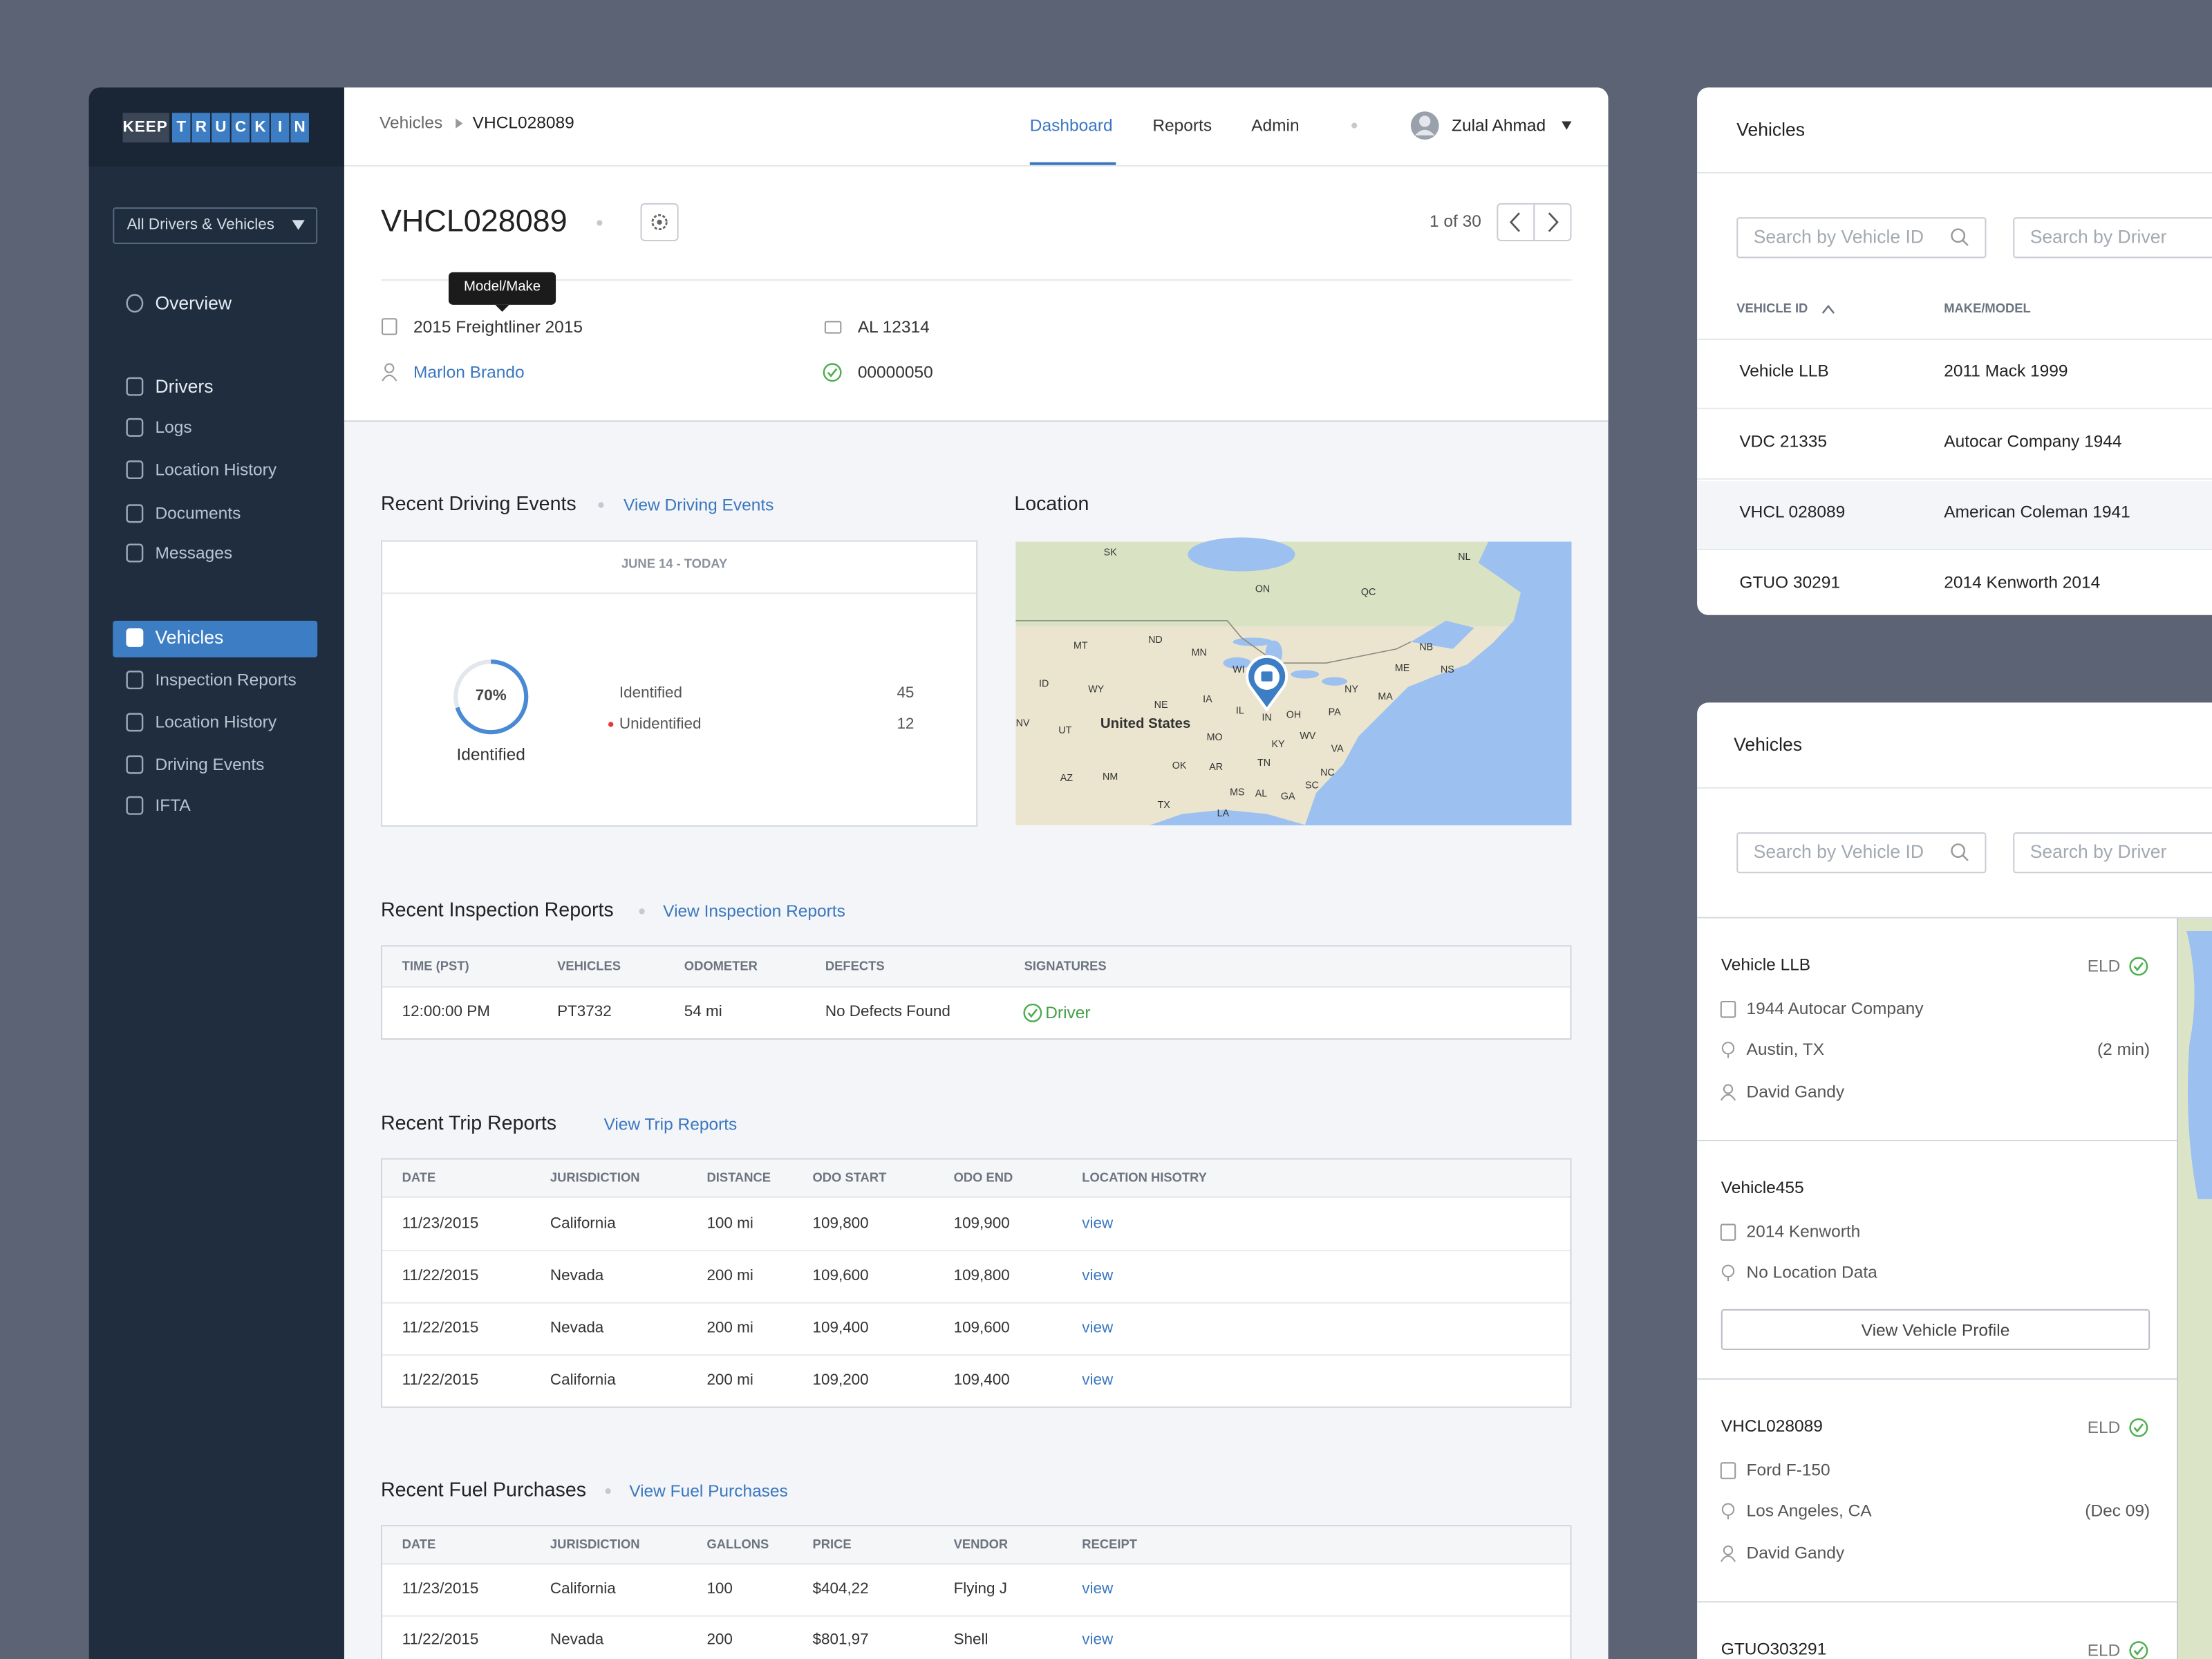  Describe the element at coordinates (210, 765) in the screenshot. I see `nav-item: Driving Events` at that location.